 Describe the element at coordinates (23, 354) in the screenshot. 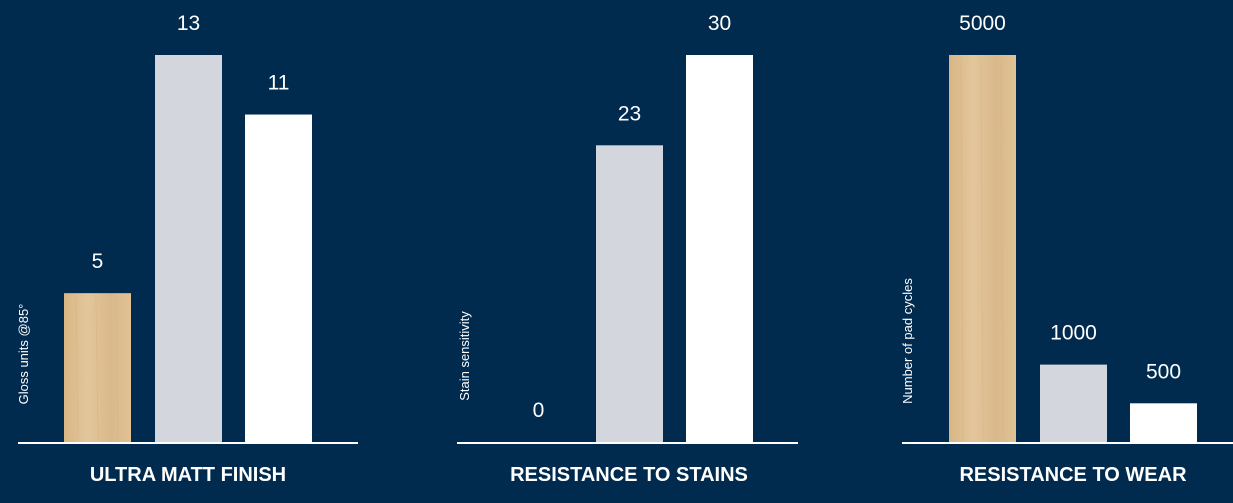

I see `chart1-y-axis-label: Gloss units @85°` at that location.